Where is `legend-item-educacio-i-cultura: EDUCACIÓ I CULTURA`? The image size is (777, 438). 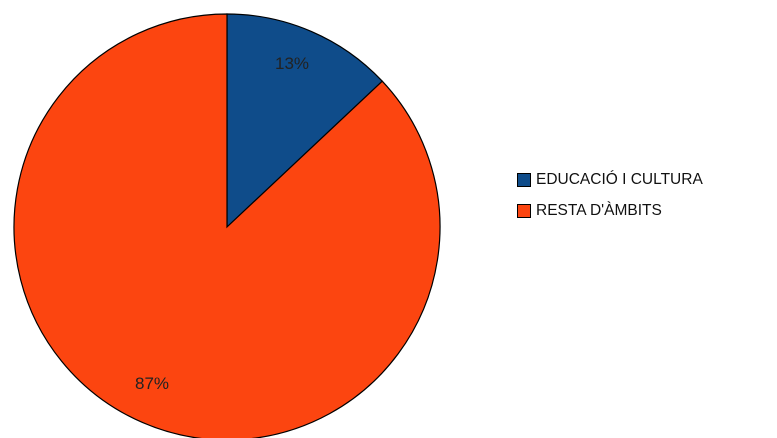
legend-item-educacio-i-cultura: EDUCACIÓ I CULTURA is located at coordinates (647, 180).